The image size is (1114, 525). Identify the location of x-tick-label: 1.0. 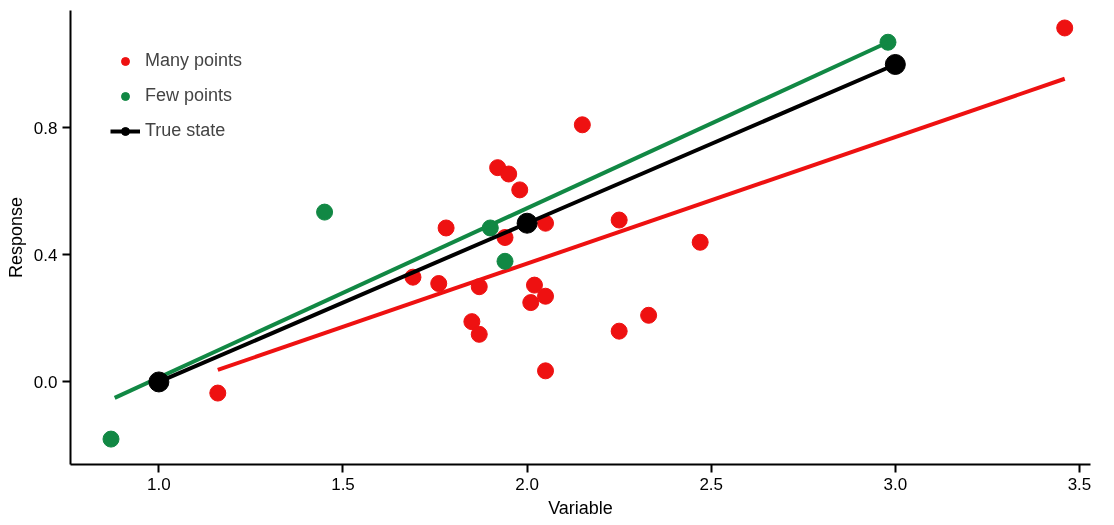
(159, 484).